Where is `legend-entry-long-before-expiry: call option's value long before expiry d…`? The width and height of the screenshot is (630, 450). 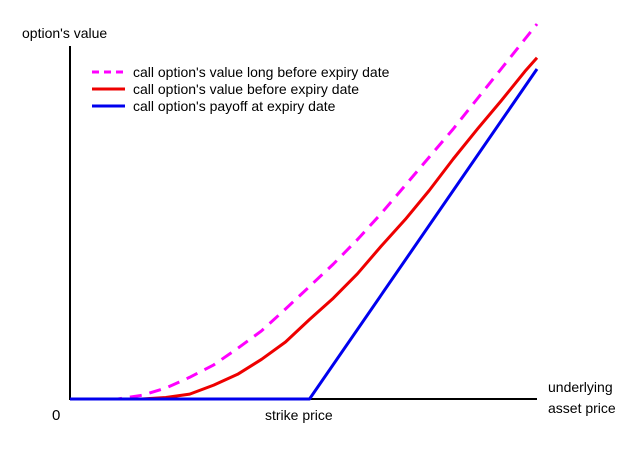
legend-entry-long-before-expiry: call option's value long before expiry d… is located at coordinates (261, 72).